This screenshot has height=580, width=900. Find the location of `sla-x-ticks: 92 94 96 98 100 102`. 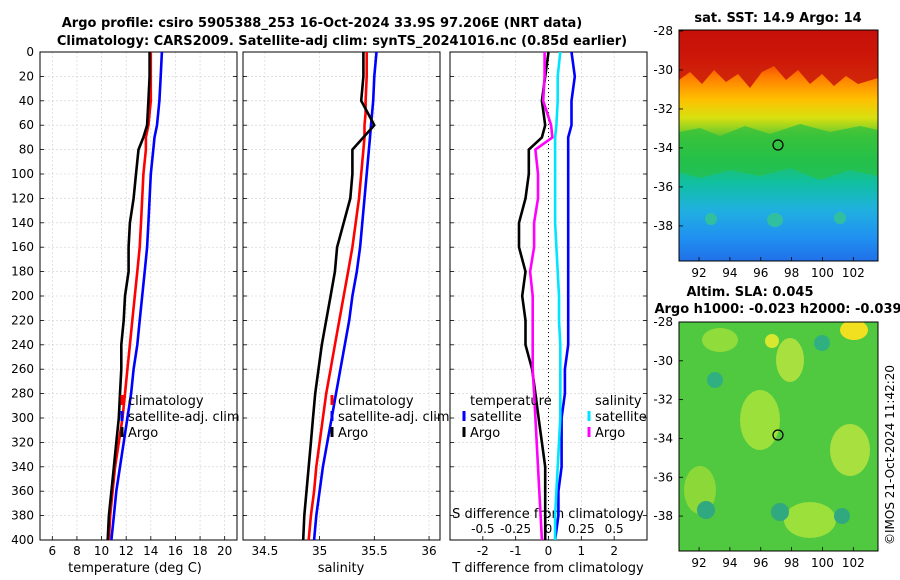

sla-x-ticks: 92 94 96 98 100 102 is located at coordinates (778, 558).